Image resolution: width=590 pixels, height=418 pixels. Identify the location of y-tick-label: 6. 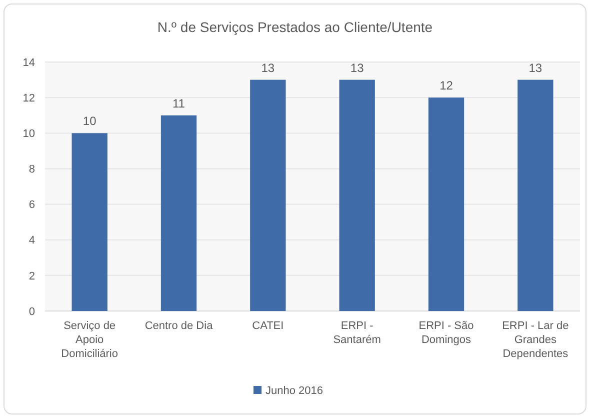
(31, 205).